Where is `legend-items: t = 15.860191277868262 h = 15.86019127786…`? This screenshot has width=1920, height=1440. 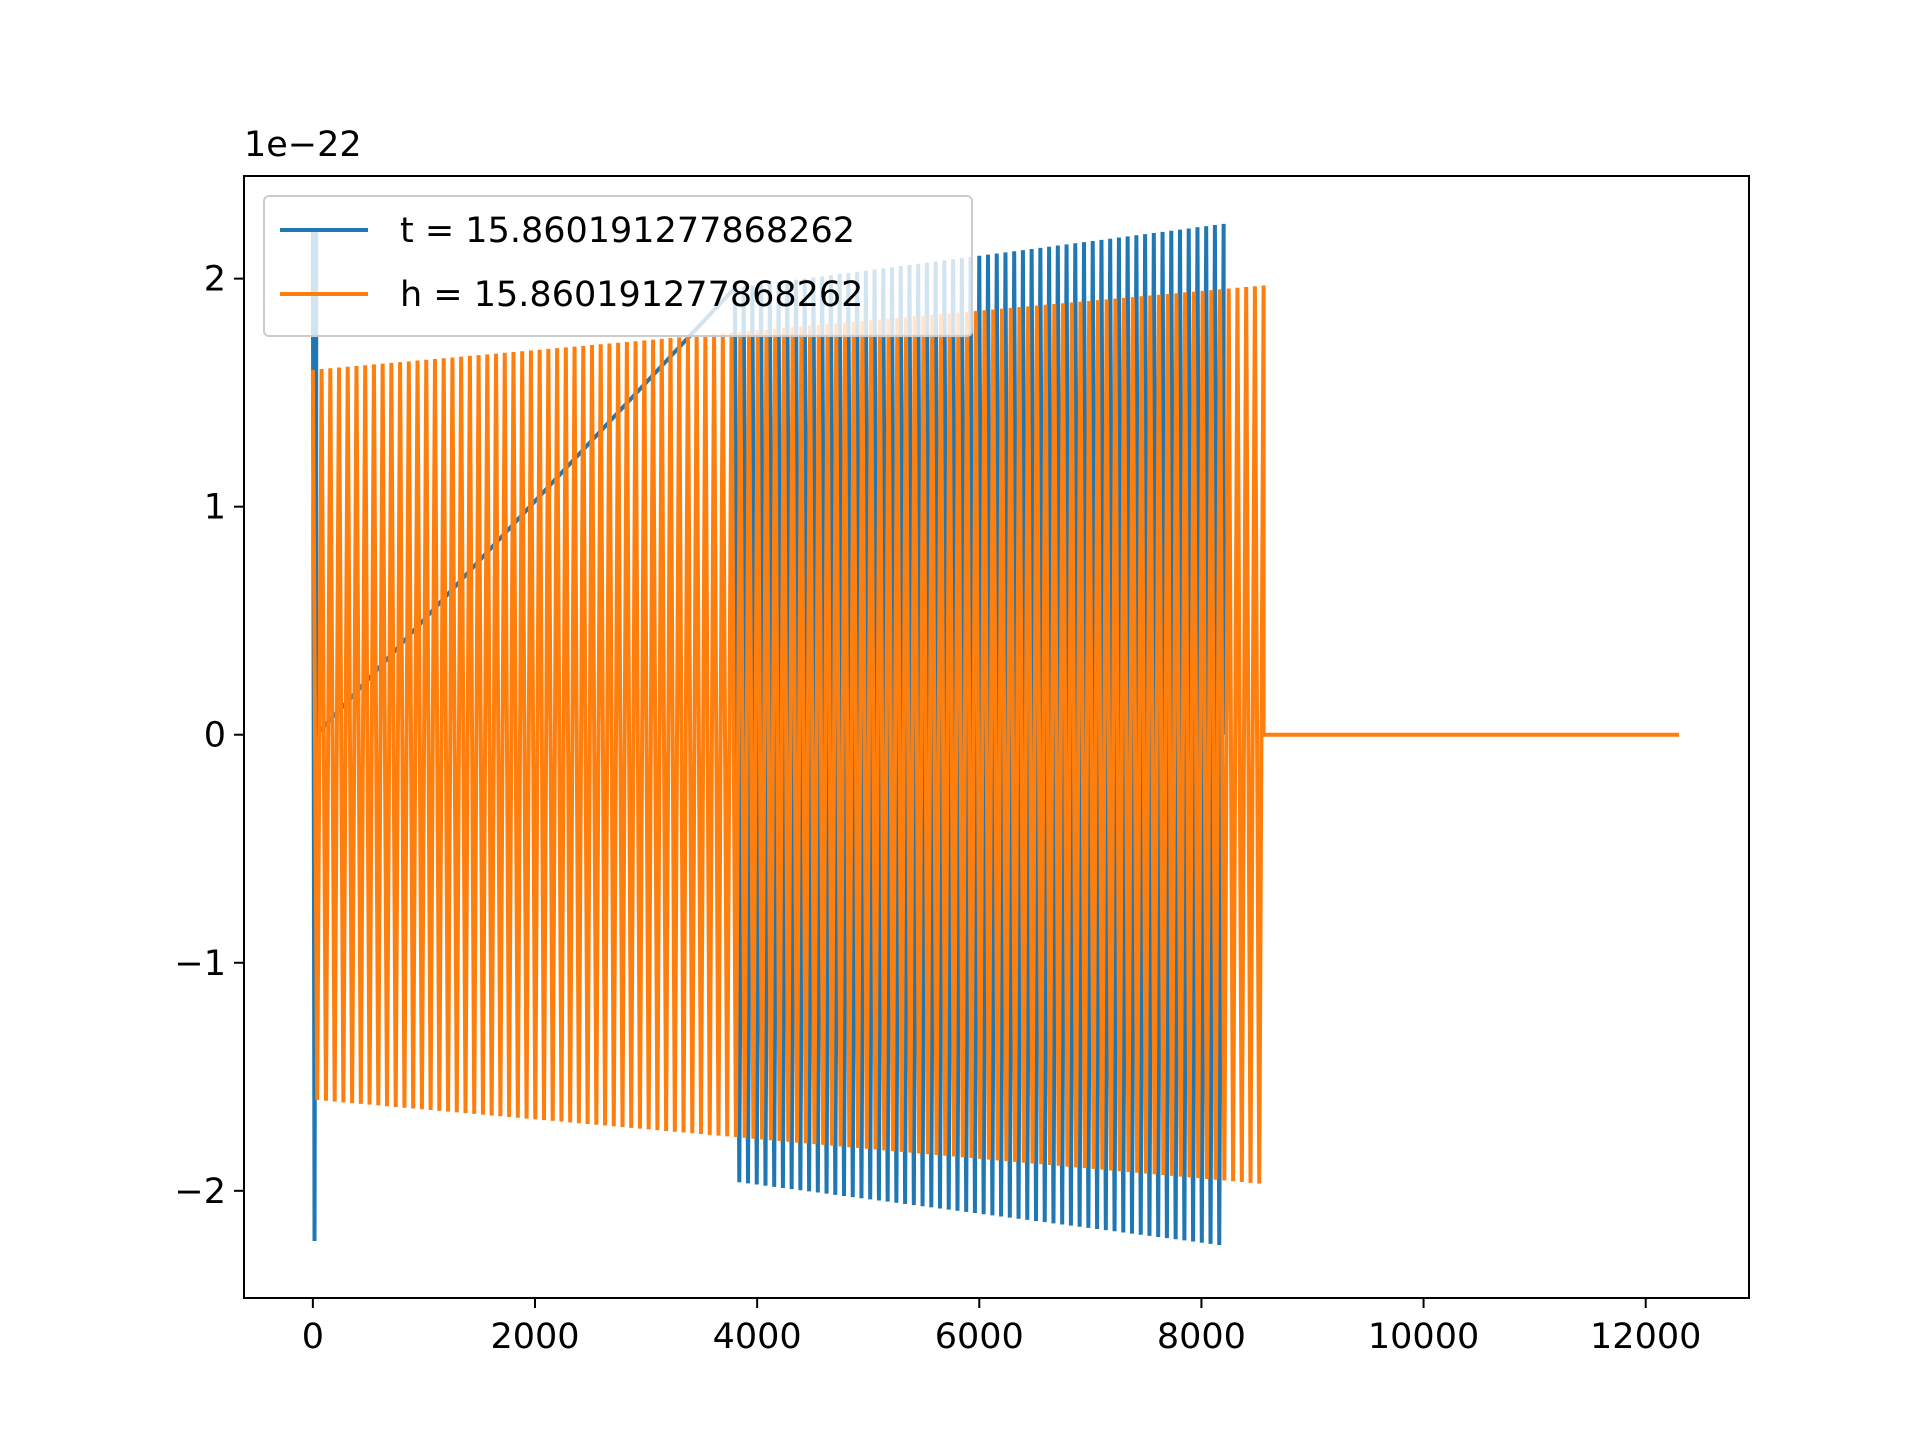 legend-items: t = 15.860191277868262 h = 15.86019127786… is located at coordinates (571, 263).